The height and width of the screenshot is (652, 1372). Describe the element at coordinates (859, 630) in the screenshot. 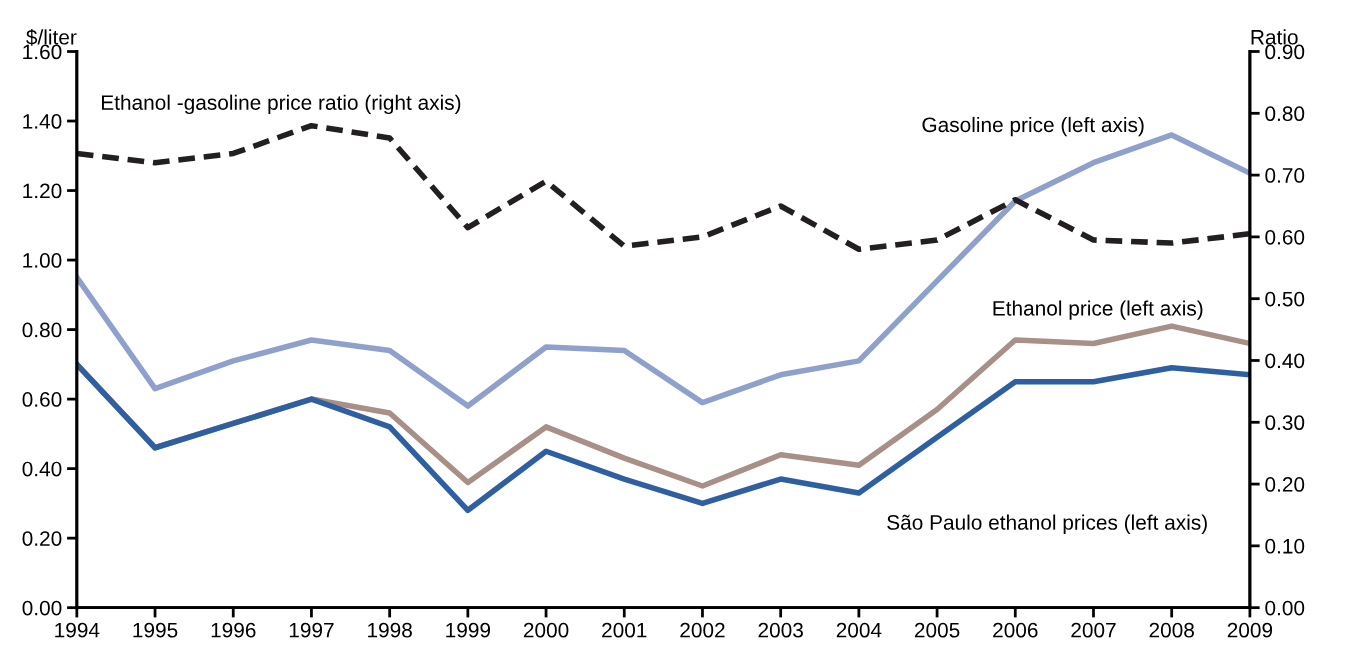

I see `x-tick-label: 2004` at that location.